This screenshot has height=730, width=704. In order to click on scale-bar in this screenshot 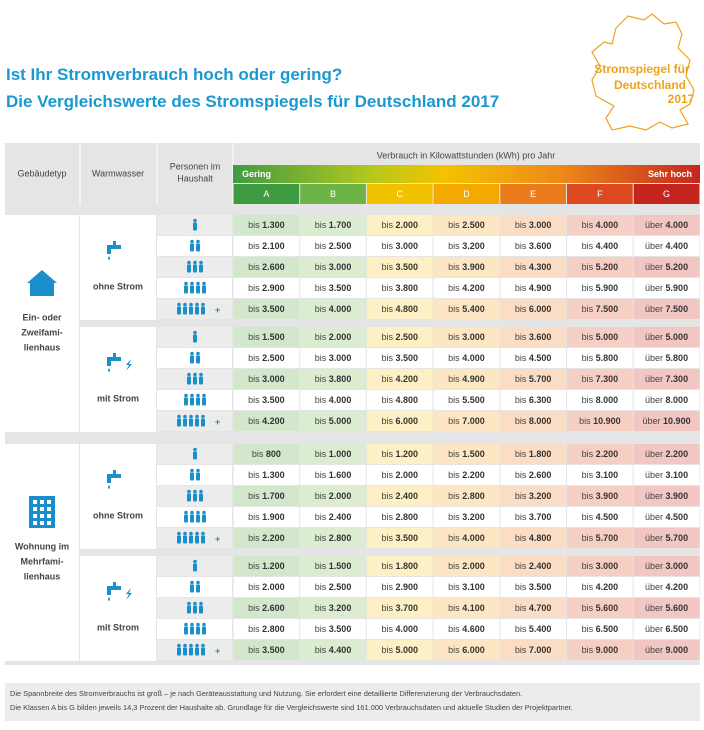, I will do `click(466, 174)`.